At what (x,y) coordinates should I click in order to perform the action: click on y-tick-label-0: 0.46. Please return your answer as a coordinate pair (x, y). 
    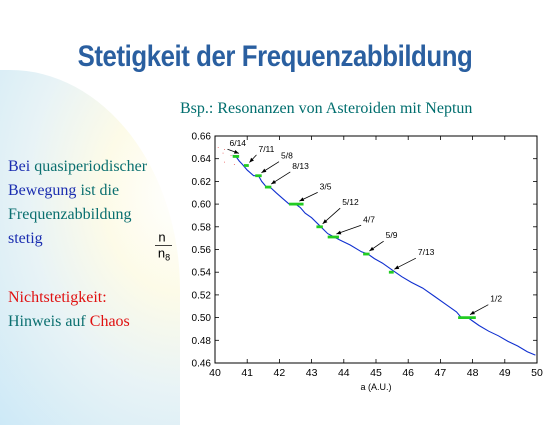
    Looking at the image, I should click on (202, 364).